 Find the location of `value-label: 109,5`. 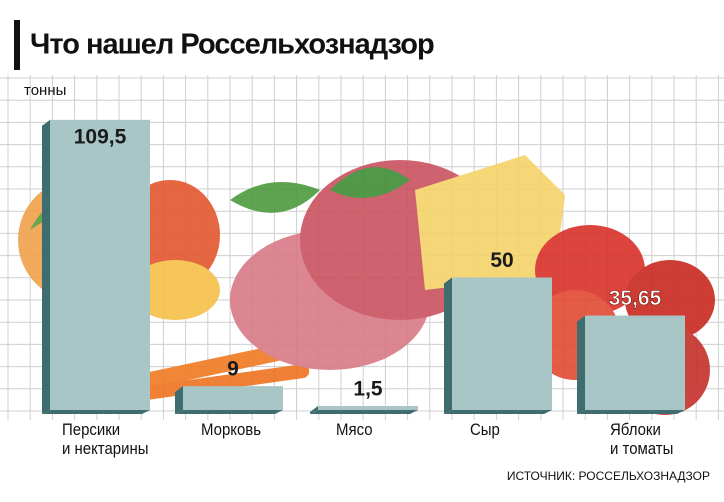

value-label: 109,5 is located at coordinates (100, 136).